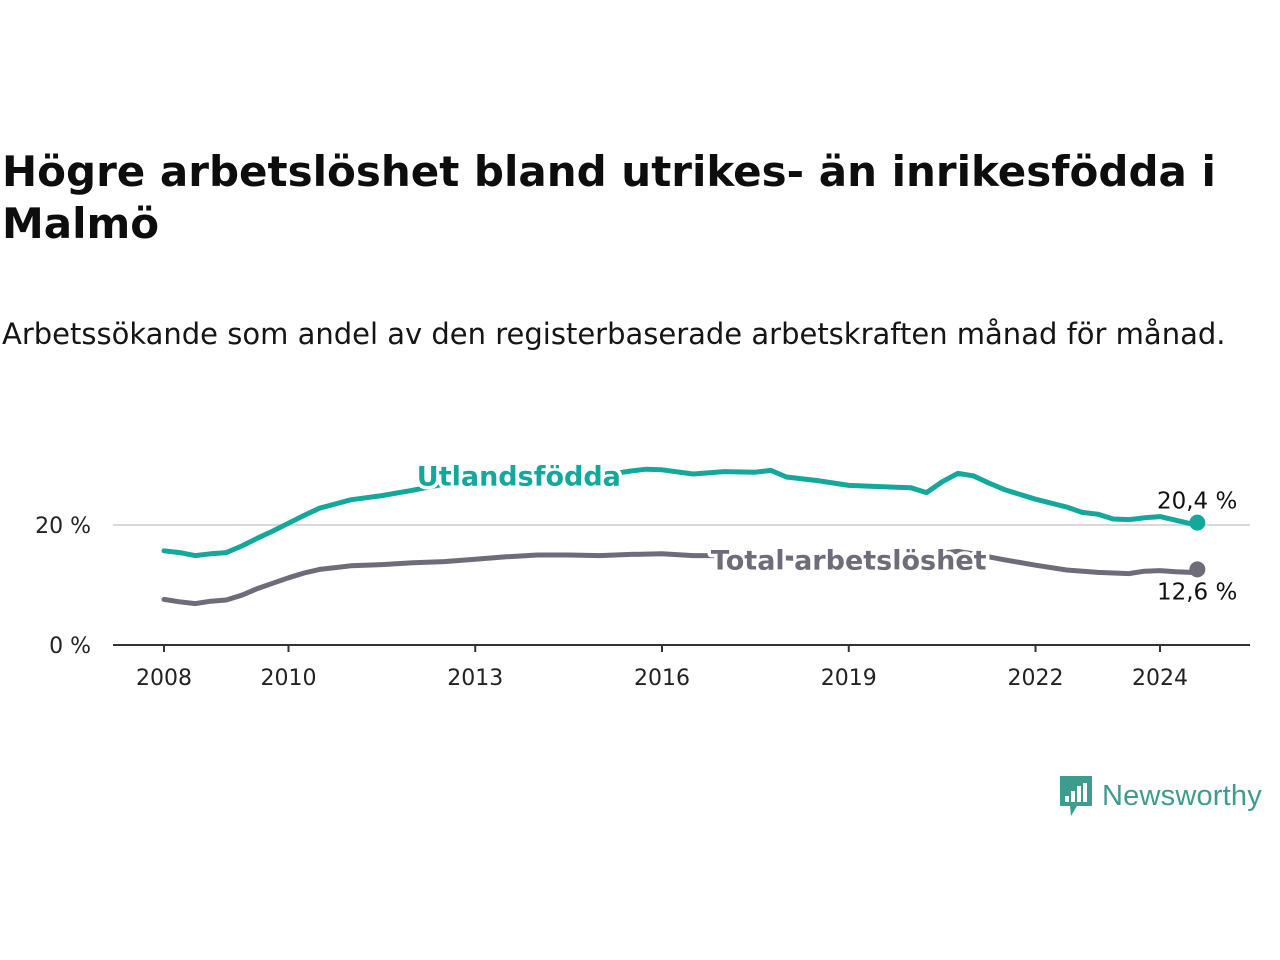 The height and width of the screenshot is (960, 1280). I want to click on x-tick-label: 2019, so click(849, 678).